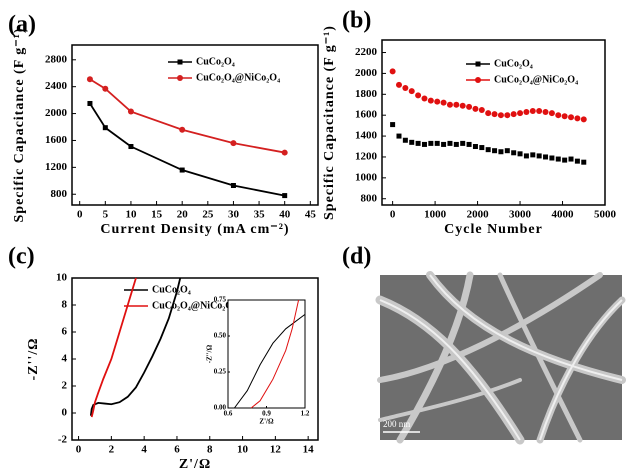  I want to click on y-tick-label: 1800, so click(366, 94).